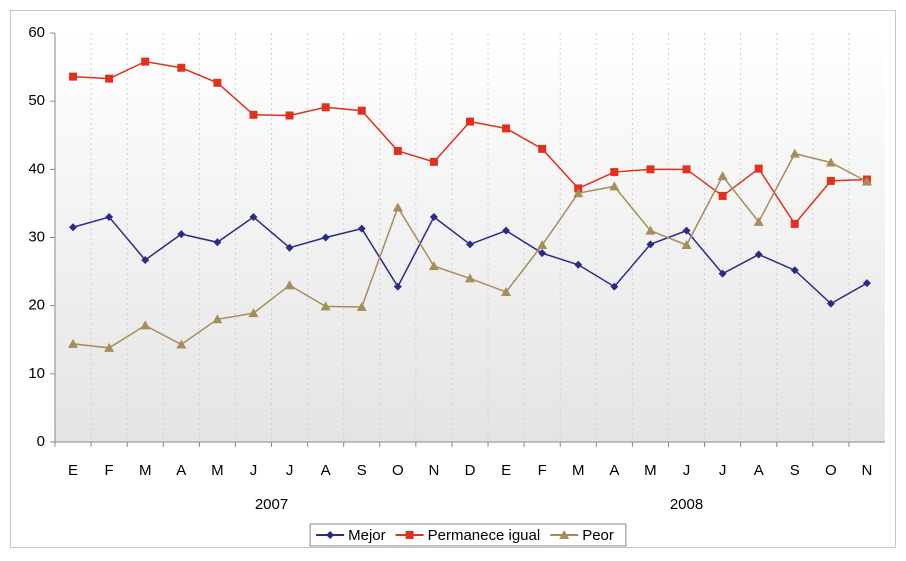 This screenshot has height=561, width=906. I want to click on y-tick-label: 0, so click(41, 441).